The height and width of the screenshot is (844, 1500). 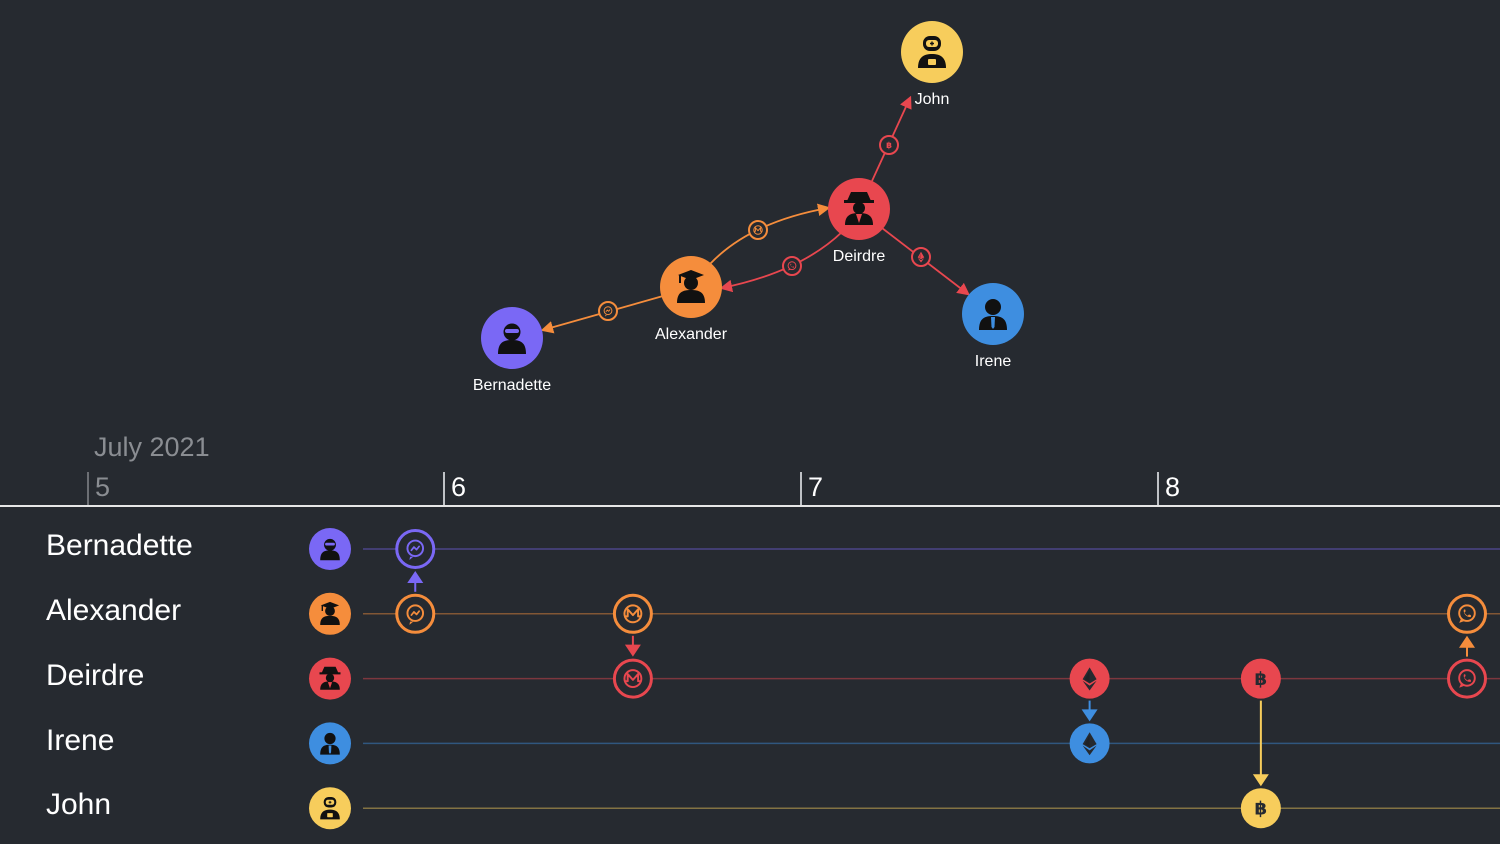 What do you see at coordinates (932, 99) in the screenshot?
I see `graph-node-label-john: John` at bounding box center [932, 99].